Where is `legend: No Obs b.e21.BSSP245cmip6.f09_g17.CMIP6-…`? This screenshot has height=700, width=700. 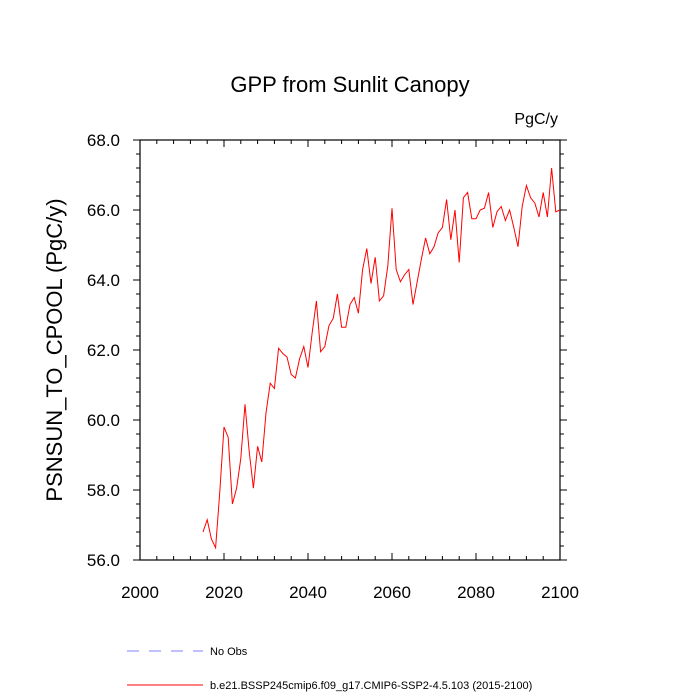
legend: No Obs b.e21.BSSP245cmip6.f09_g17.CMIP6-… is located at coordinates (329, 669).